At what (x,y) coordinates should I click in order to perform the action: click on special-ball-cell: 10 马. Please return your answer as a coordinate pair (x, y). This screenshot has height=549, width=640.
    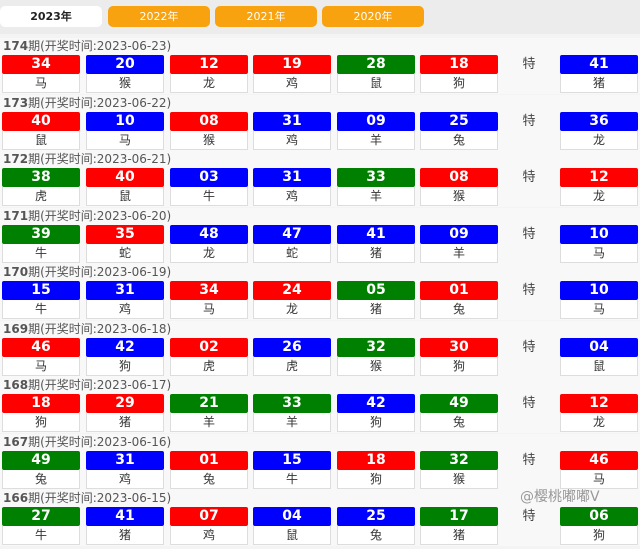
    Looking at the image, I should click on (599, 243).